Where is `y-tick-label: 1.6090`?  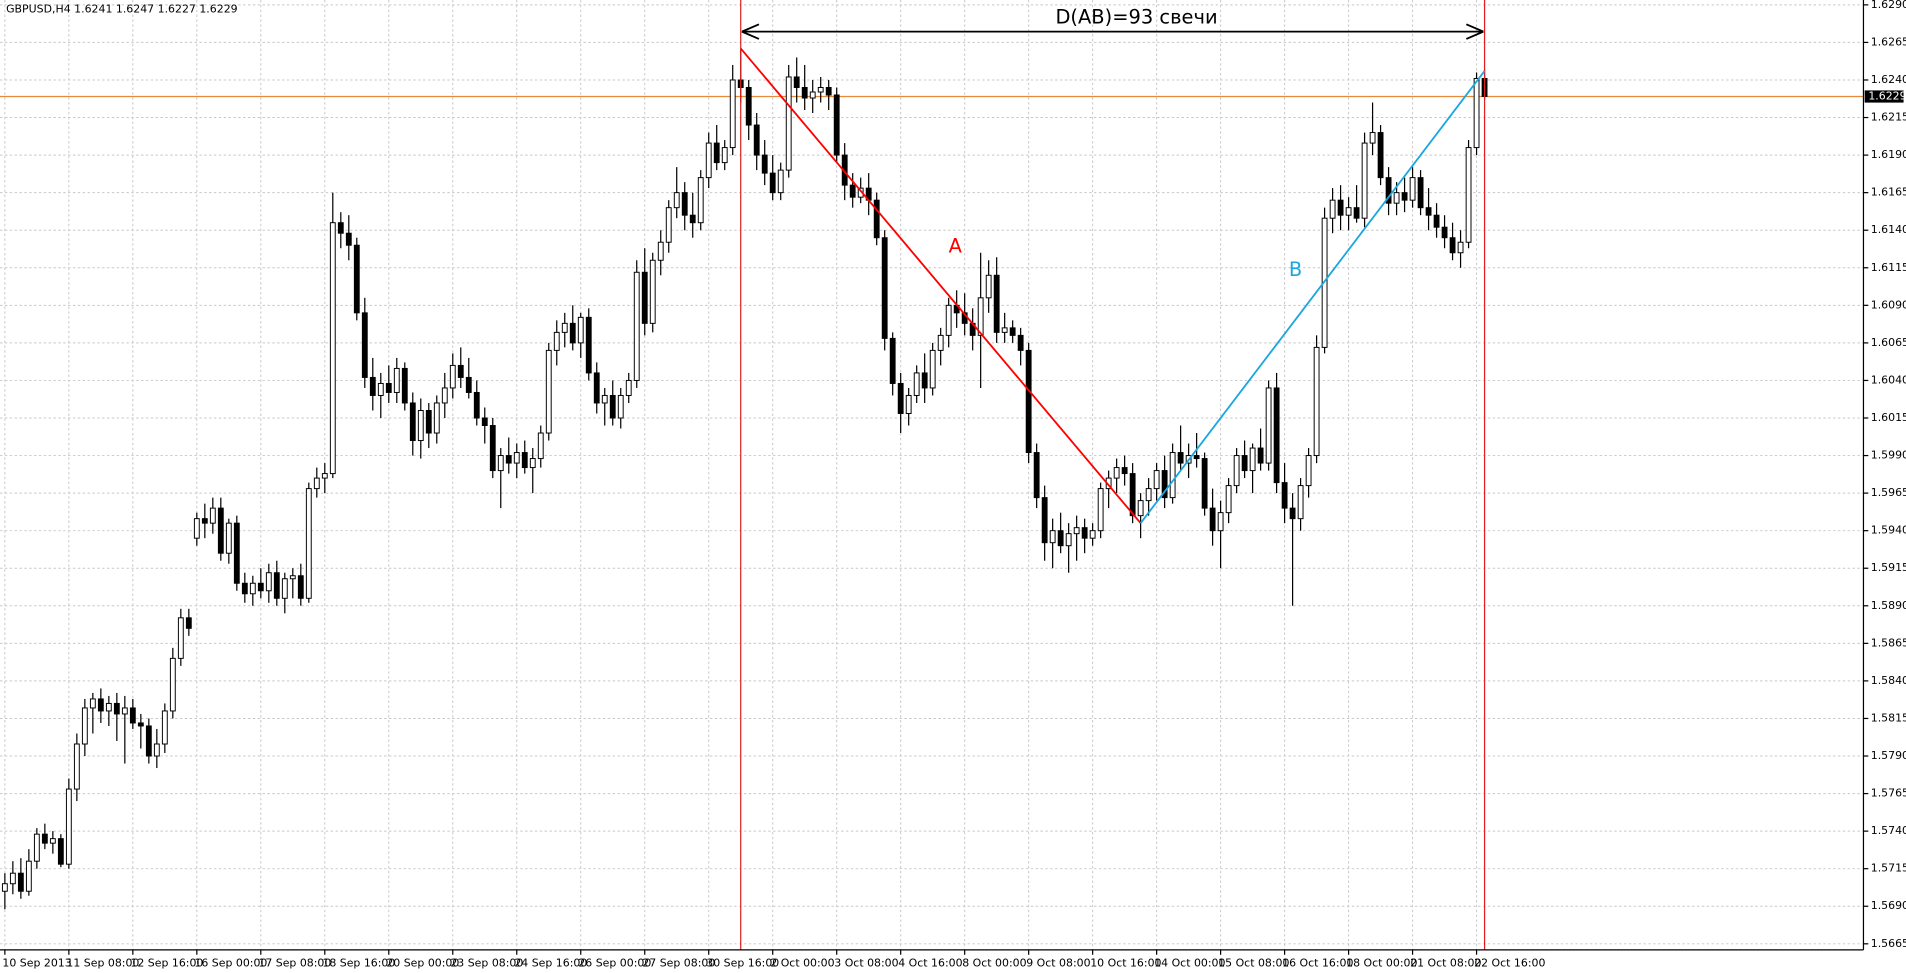 y-tick-label: 1.6090 is located at coordinates (1888, 304).